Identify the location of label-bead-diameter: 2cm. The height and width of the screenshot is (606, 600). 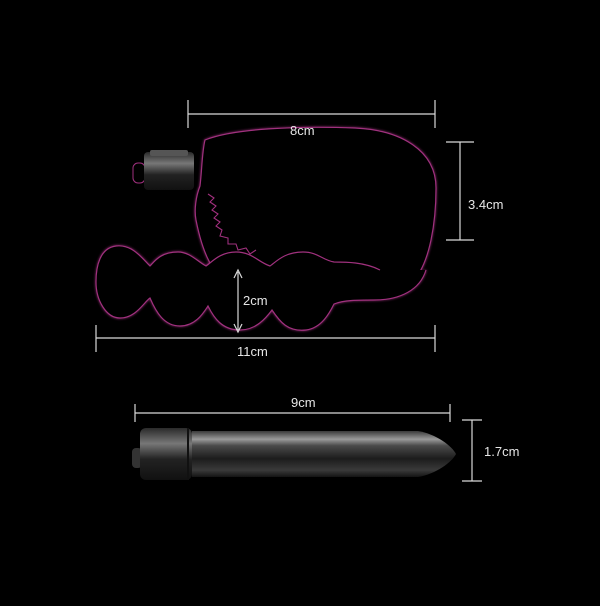
(255, 301).